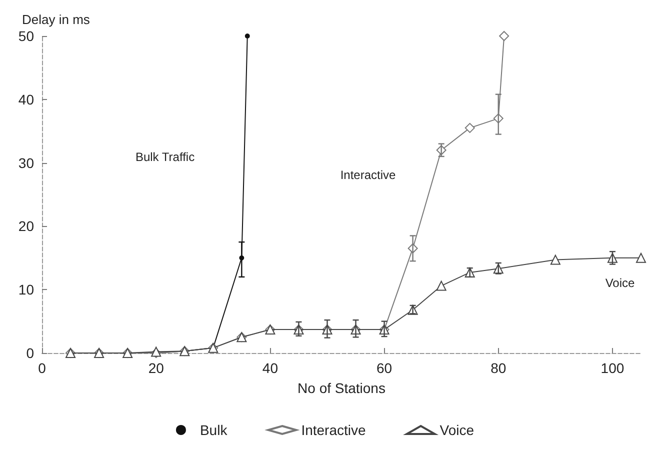  I want to click on annotation: Bulk Traffic, so click(165, 157).